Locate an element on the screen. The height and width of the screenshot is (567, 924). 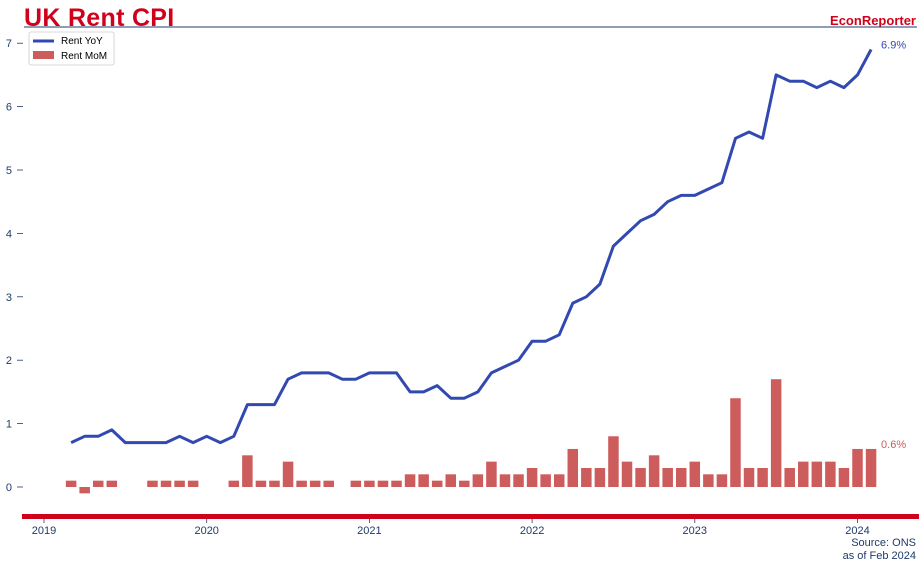
y-tick-label: 2 is located at coordinates (9, 361).